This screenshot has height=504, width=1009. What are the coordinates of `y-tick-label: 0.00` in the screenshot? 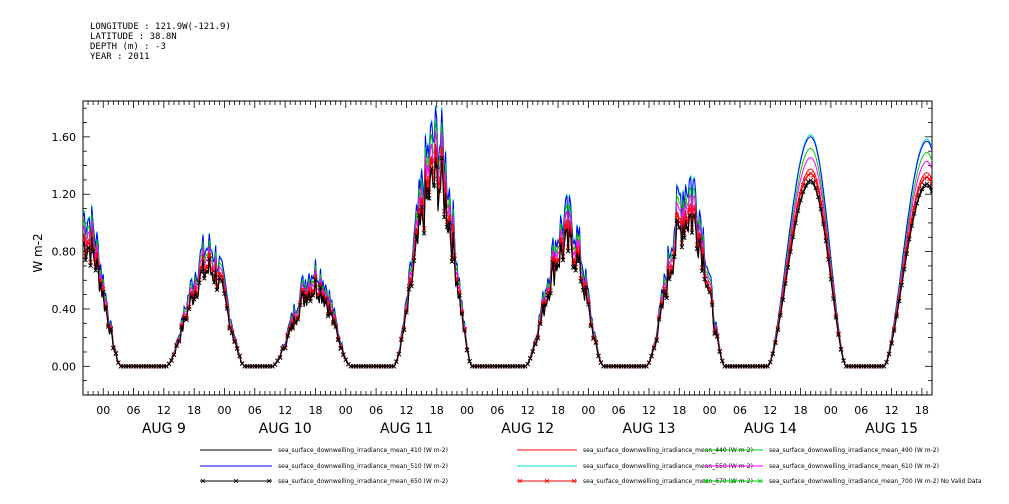 It's located at (64, 366).